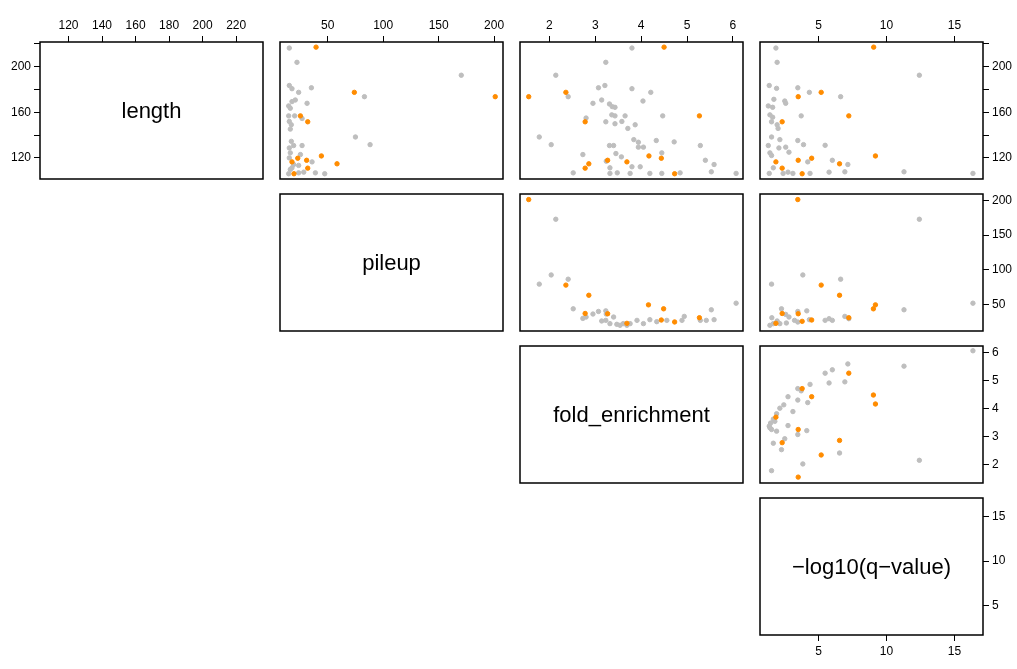 This screenshot has height=669, width=1017. What do you see at coordinates (236, 25) in the screenshot?
I see `x-tick-label: 220` at bounding box center [236, 25].